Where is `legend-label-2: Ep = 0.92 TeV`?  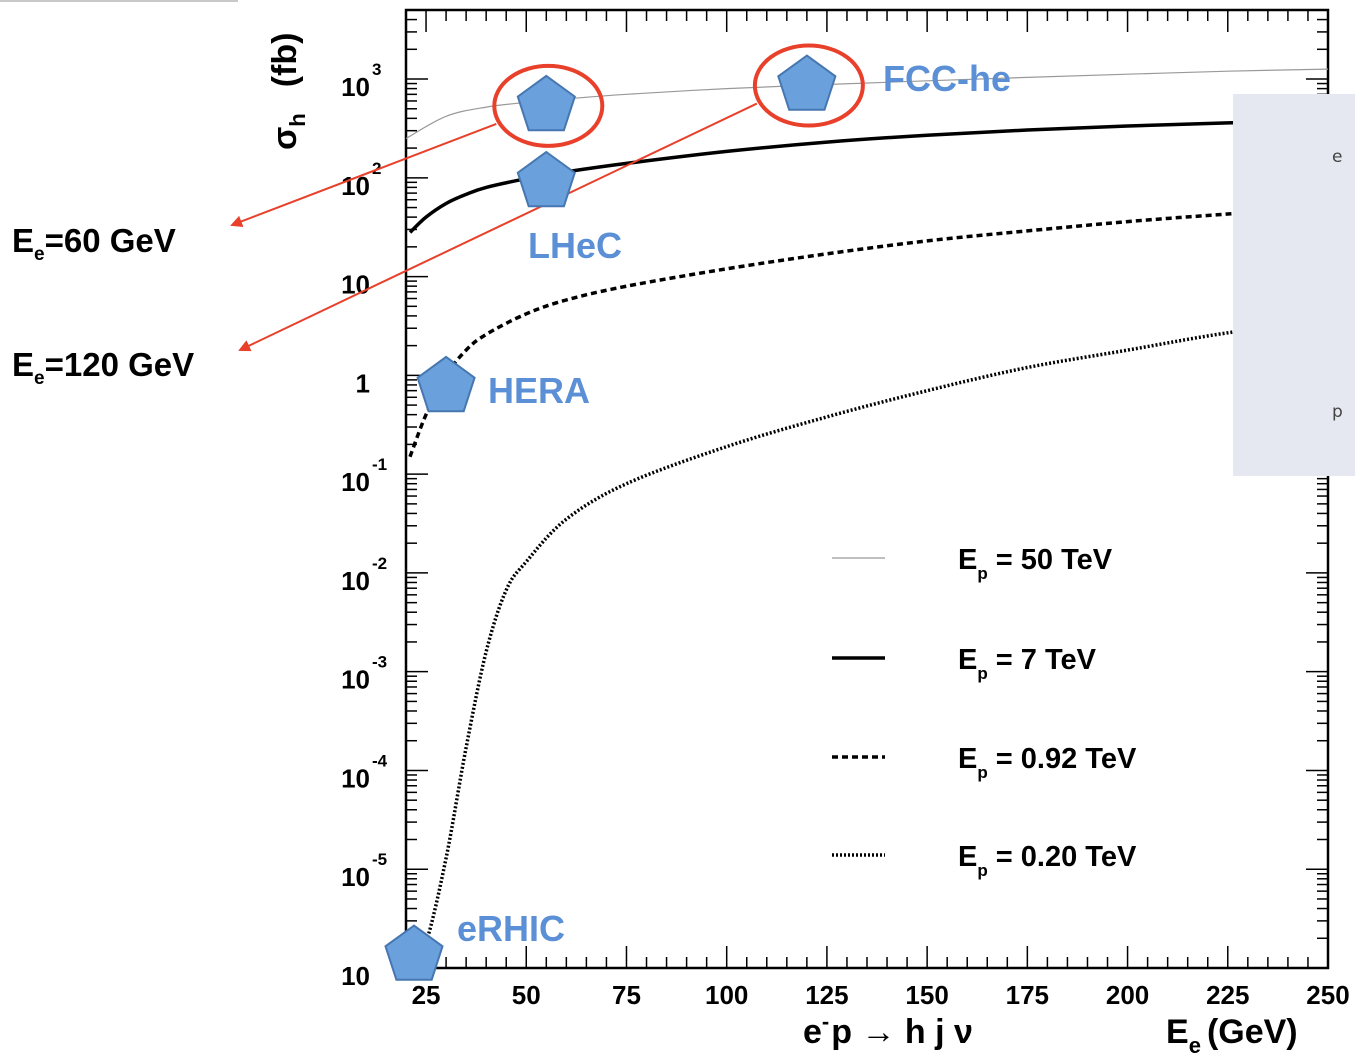
legend-label-2: Ep = 0.92 TeV is located at coordinates (1047, 762).